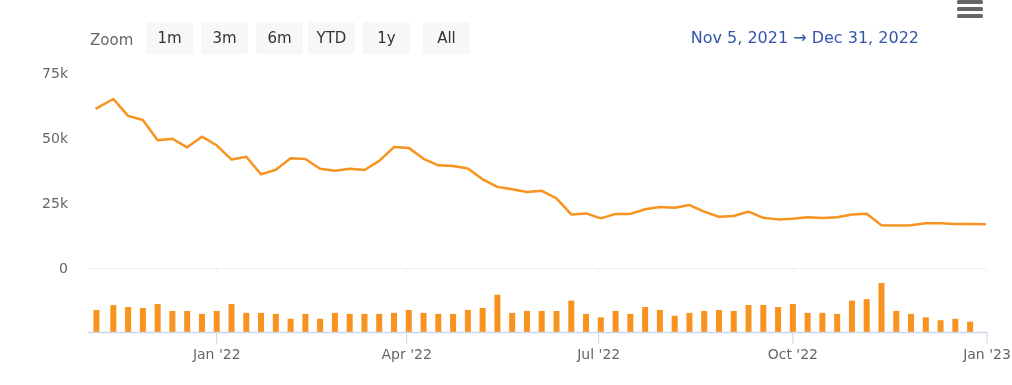 The height and width of the screenshot is (385, 1012). Describe the element at coordinates (63, 267) in the screenshot. I see `y-tick-label: 0` at that location.